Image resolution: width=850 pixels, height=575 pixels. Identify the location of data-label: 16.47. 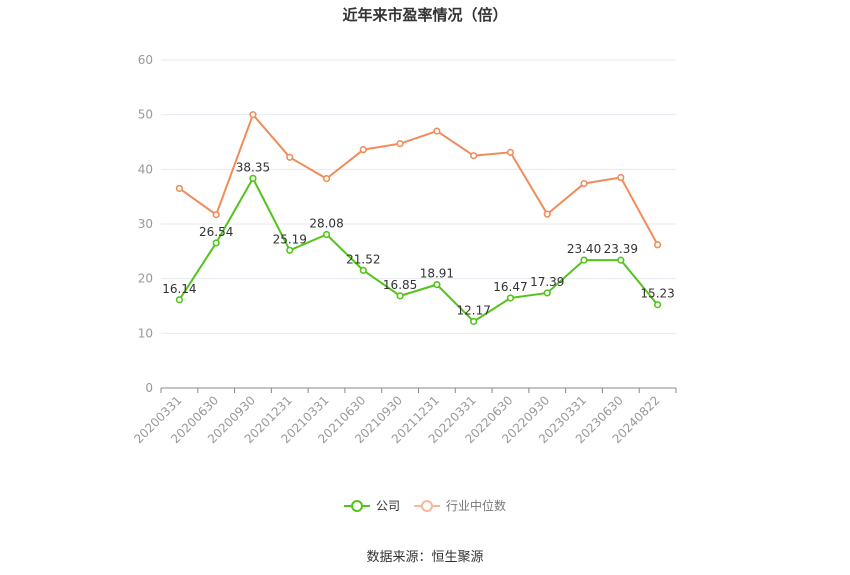
(510, 287).